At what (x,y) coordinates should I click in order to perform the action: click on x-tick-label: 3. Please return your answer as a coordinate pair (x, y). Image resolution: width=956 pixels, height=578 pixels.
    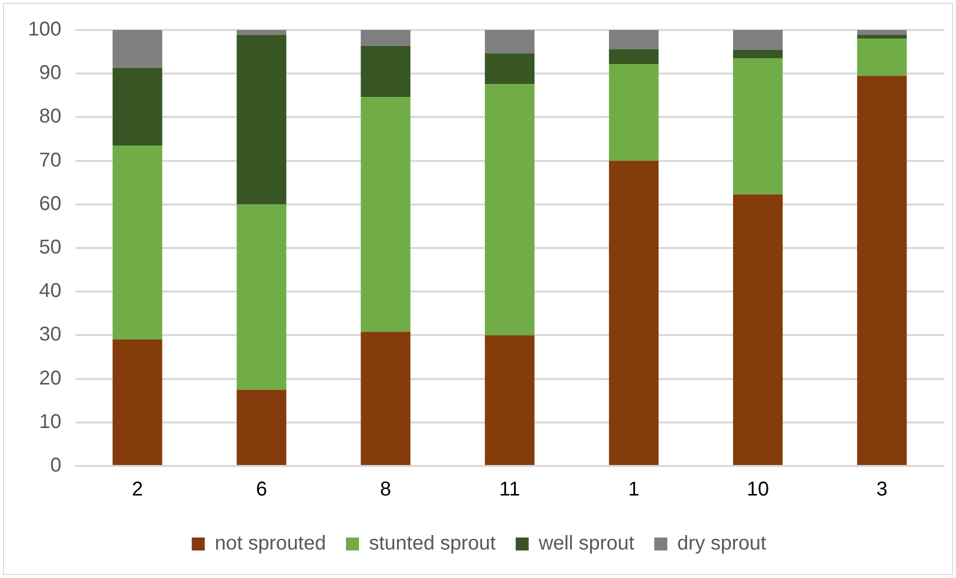
    Looking at the image, I should click on (882, 489).